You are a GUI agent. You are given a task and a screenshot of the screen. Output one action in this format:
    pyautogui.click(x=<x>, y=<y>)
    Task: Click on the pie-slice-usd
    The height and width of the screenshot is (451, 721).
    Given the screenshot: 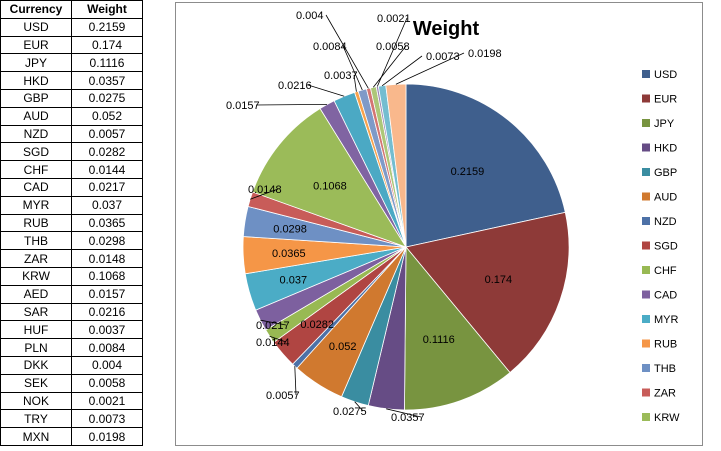 What is the action you would take?
    pyautogui.click(x=485, y=165)
    